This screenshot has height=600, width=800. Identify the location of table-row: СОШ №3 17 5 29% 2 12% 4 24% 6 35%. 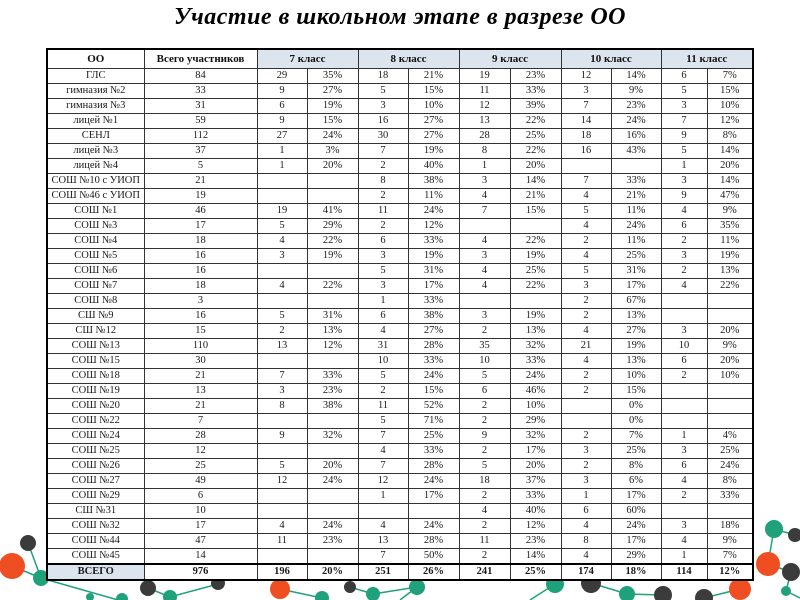
(400, 226).